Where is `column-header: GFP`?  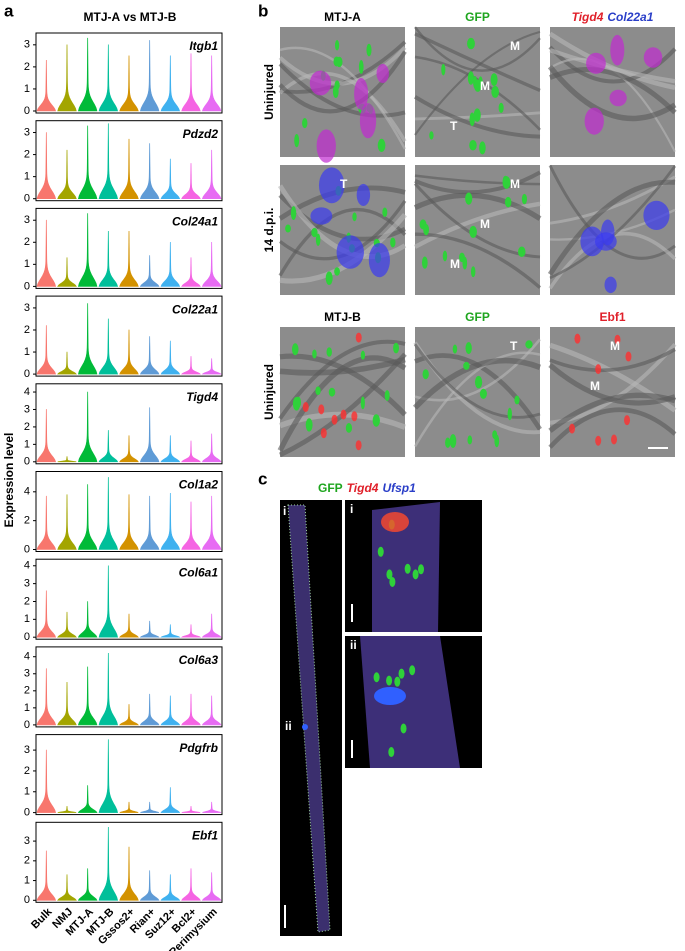 column-header: GFP is located at coordinates (477, 317).